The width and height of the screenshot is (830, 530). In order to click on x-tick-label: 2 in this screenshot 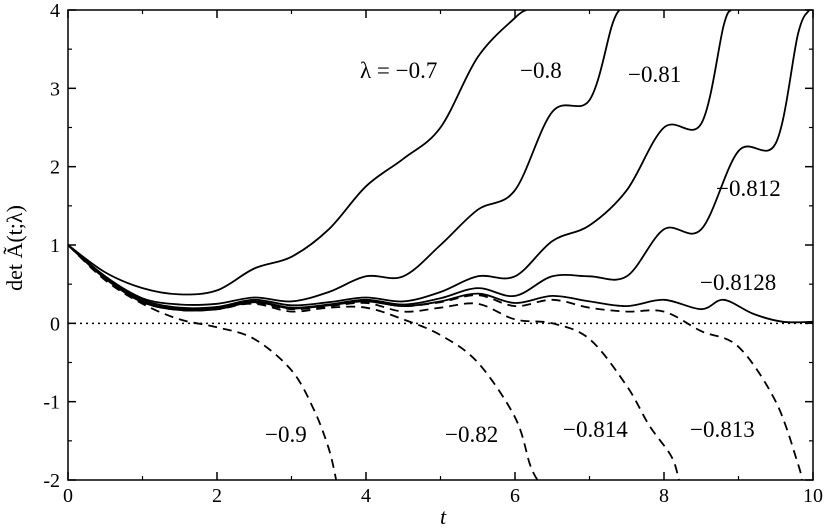, I will do `click(217, 496)`.